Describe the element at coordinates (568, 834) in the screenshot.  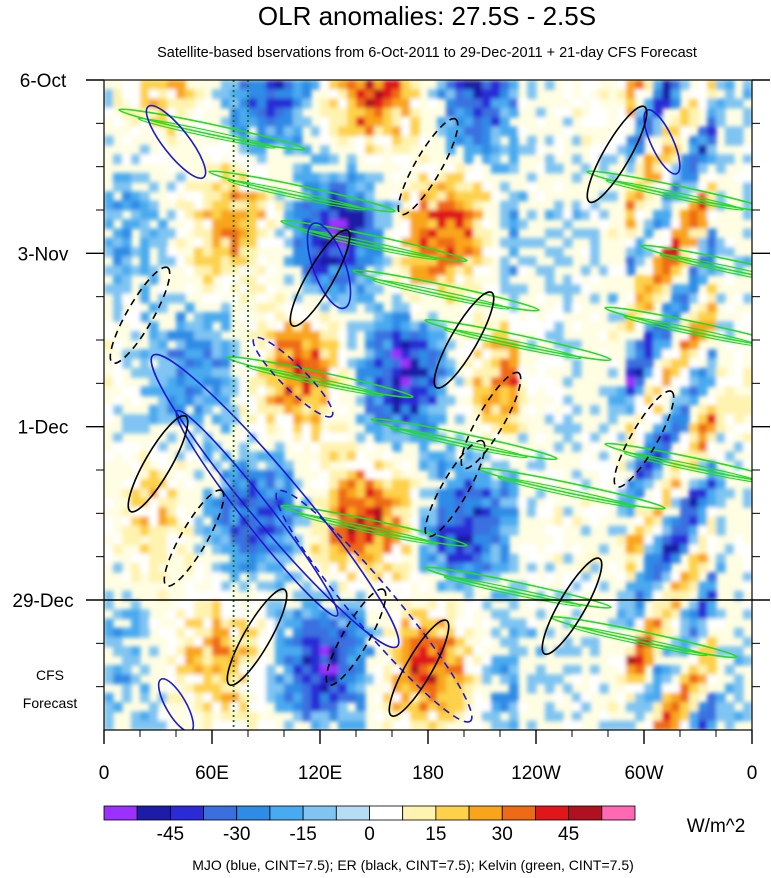
I see `colorbar-tick-label: 45` at that location.